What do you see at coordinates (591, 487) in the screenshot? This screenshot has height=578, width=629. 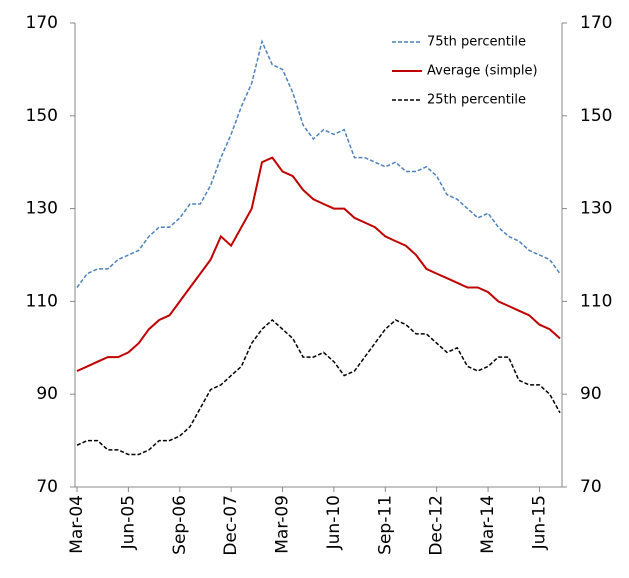 I see `y2-tick-label: 70` at bounding box center [591, 487].